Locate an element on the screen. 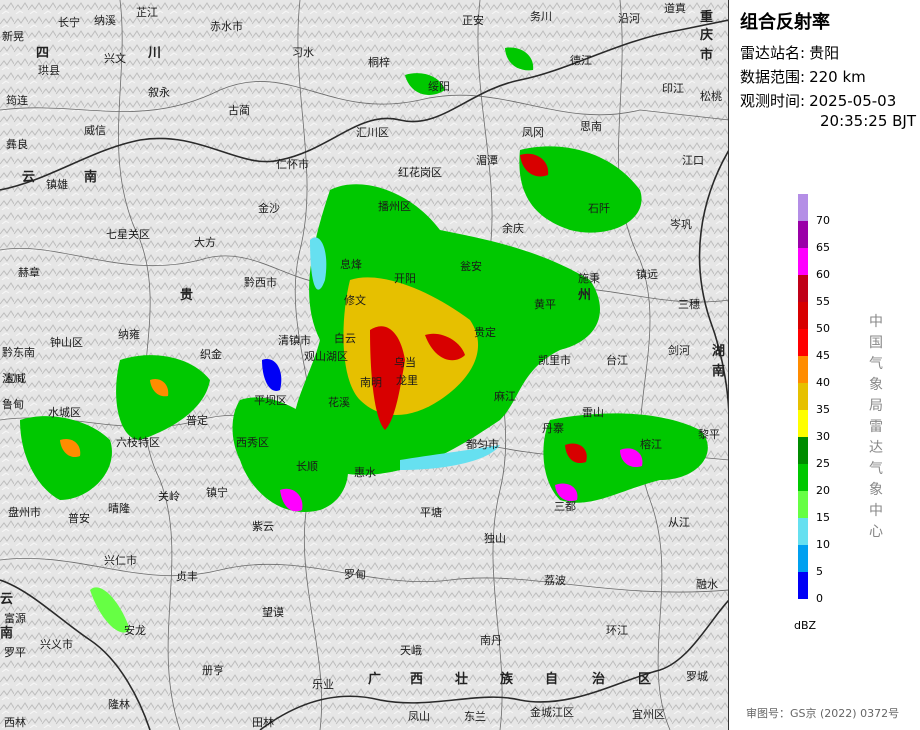  station-row: 雷达站名: 贵阳 is located at coordinates (789, 52).